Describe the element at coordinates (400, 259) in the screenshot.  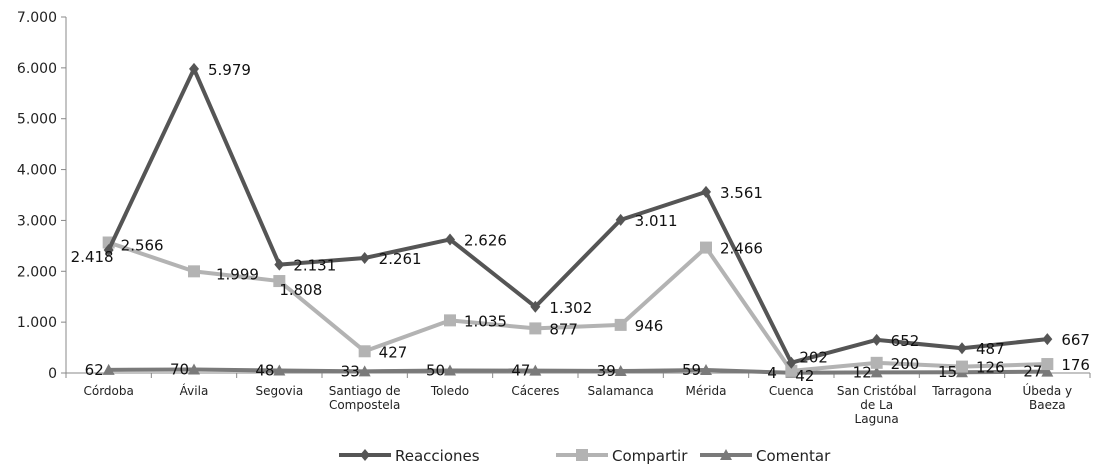
I see `data-label-reacciones: 2.261` at that location.